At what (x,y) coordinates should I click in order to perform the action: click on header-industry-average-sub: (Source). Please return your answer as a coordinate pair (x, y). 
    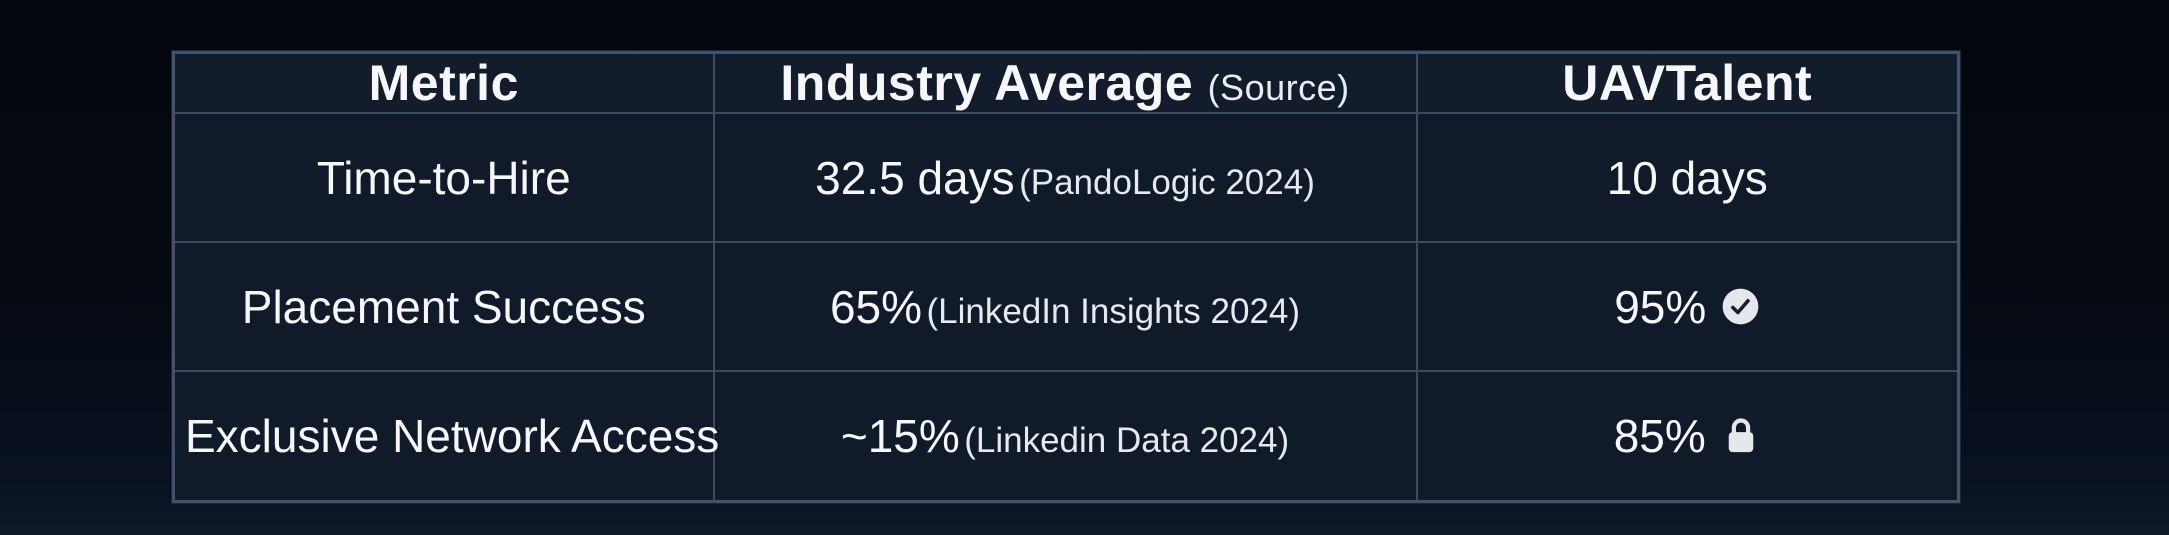
    Looking at the image, I should click on (1278, 87).